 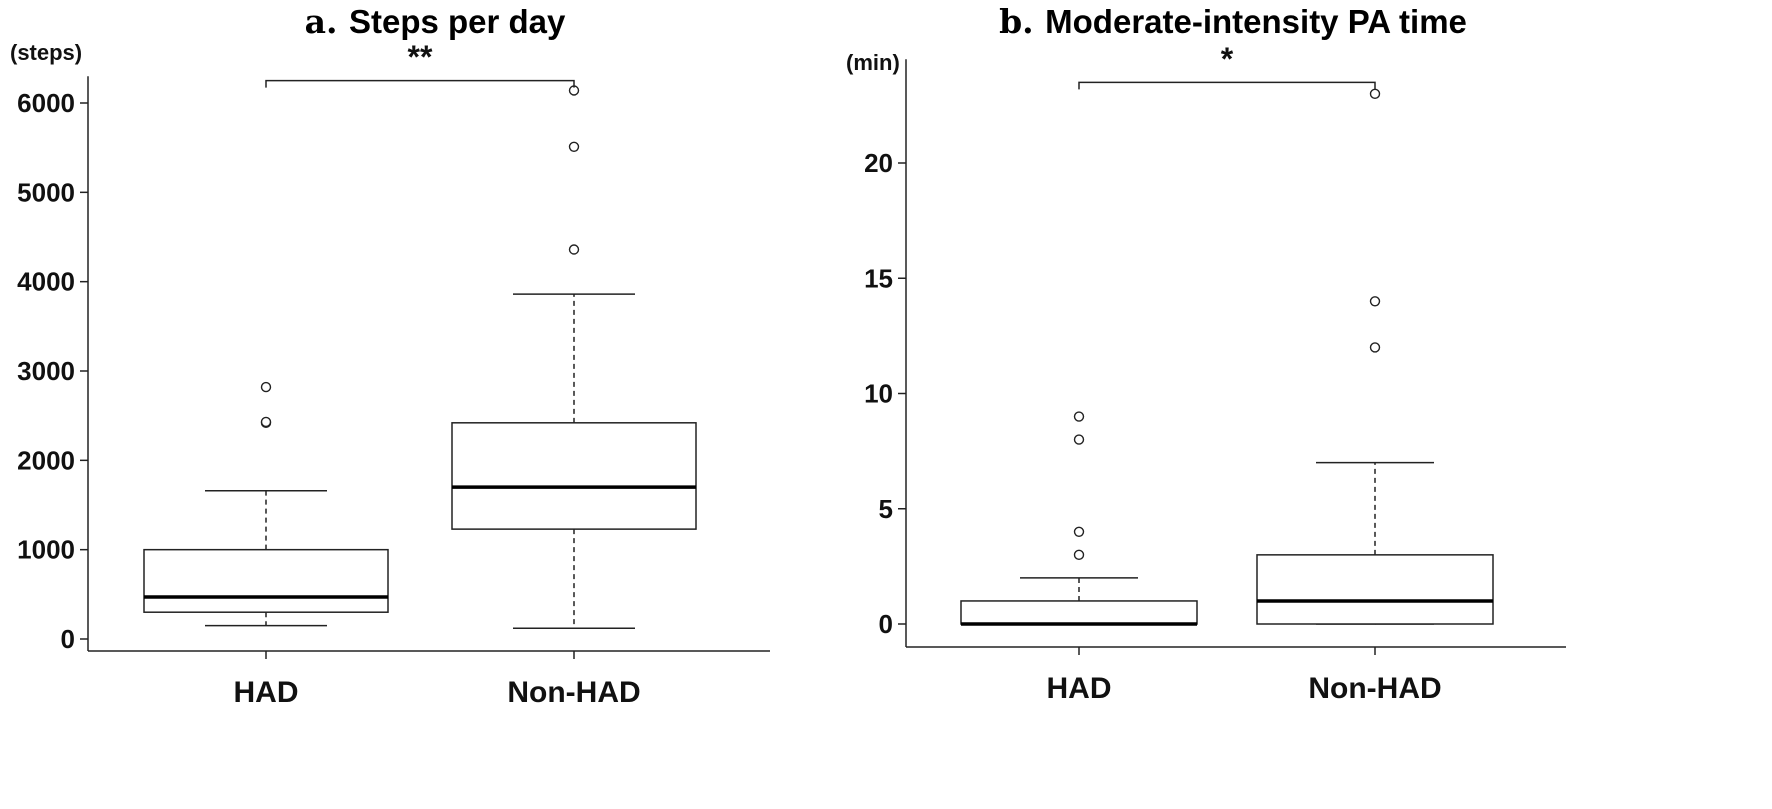 I want to click on panel-a-y-tick-label: 0, so click(x=68, y=639).